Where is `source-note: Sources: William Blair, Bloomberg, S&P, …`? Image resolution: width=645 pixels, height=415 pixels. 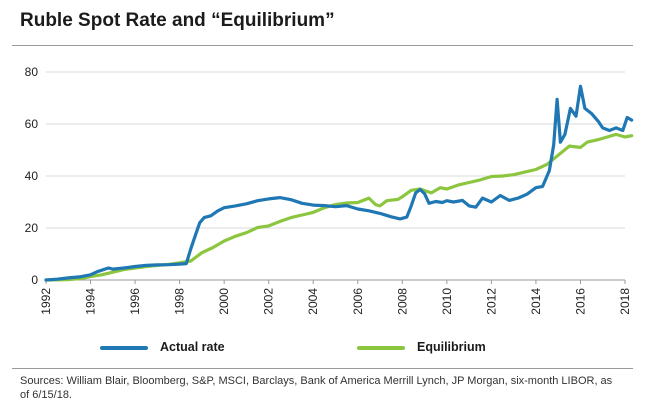
source-note: Sources: William Blair, Bloomberg, S&P, … is located at coordinates (316, 388).